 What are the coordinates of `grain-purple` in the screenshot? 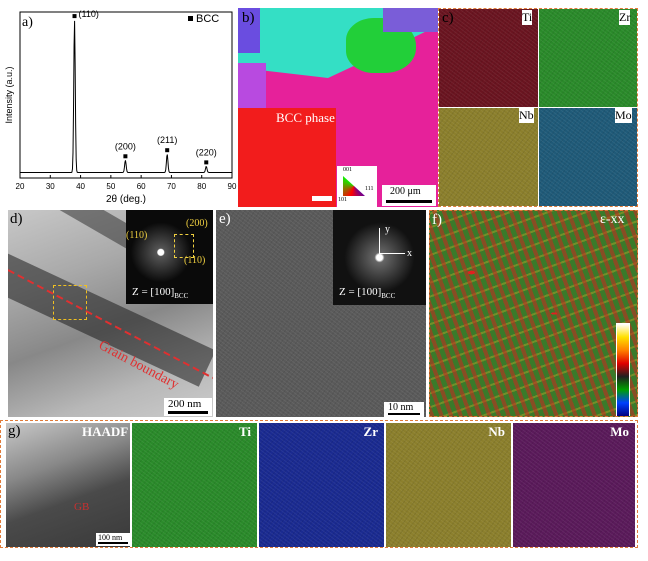 It's located at (410, 20).